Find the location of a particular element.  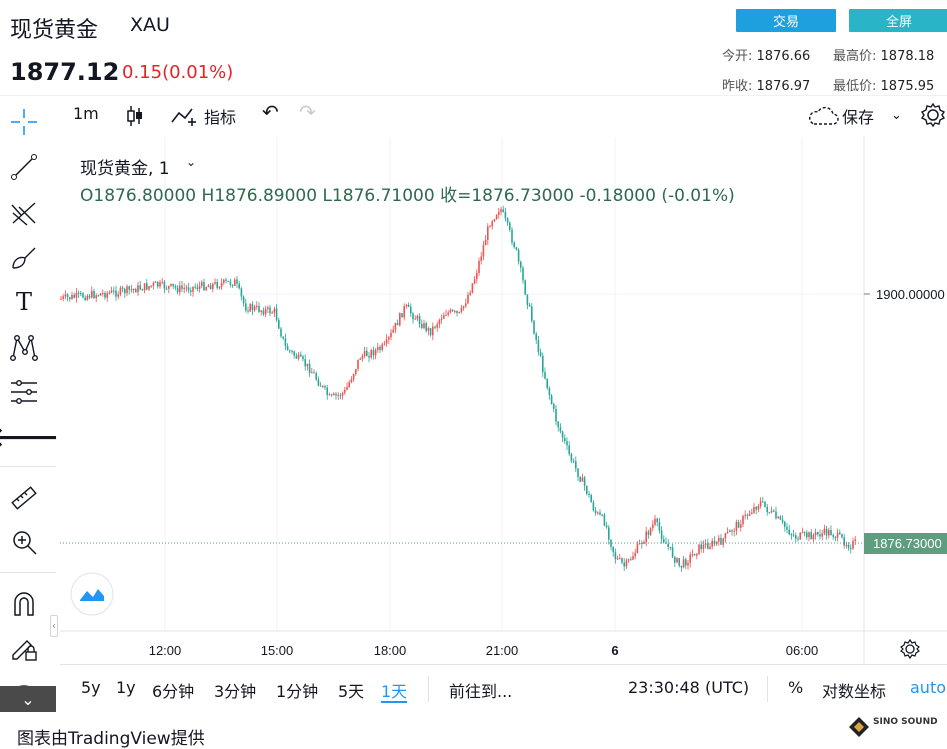

brush-tool-icon is located at coordinates (24, 257).